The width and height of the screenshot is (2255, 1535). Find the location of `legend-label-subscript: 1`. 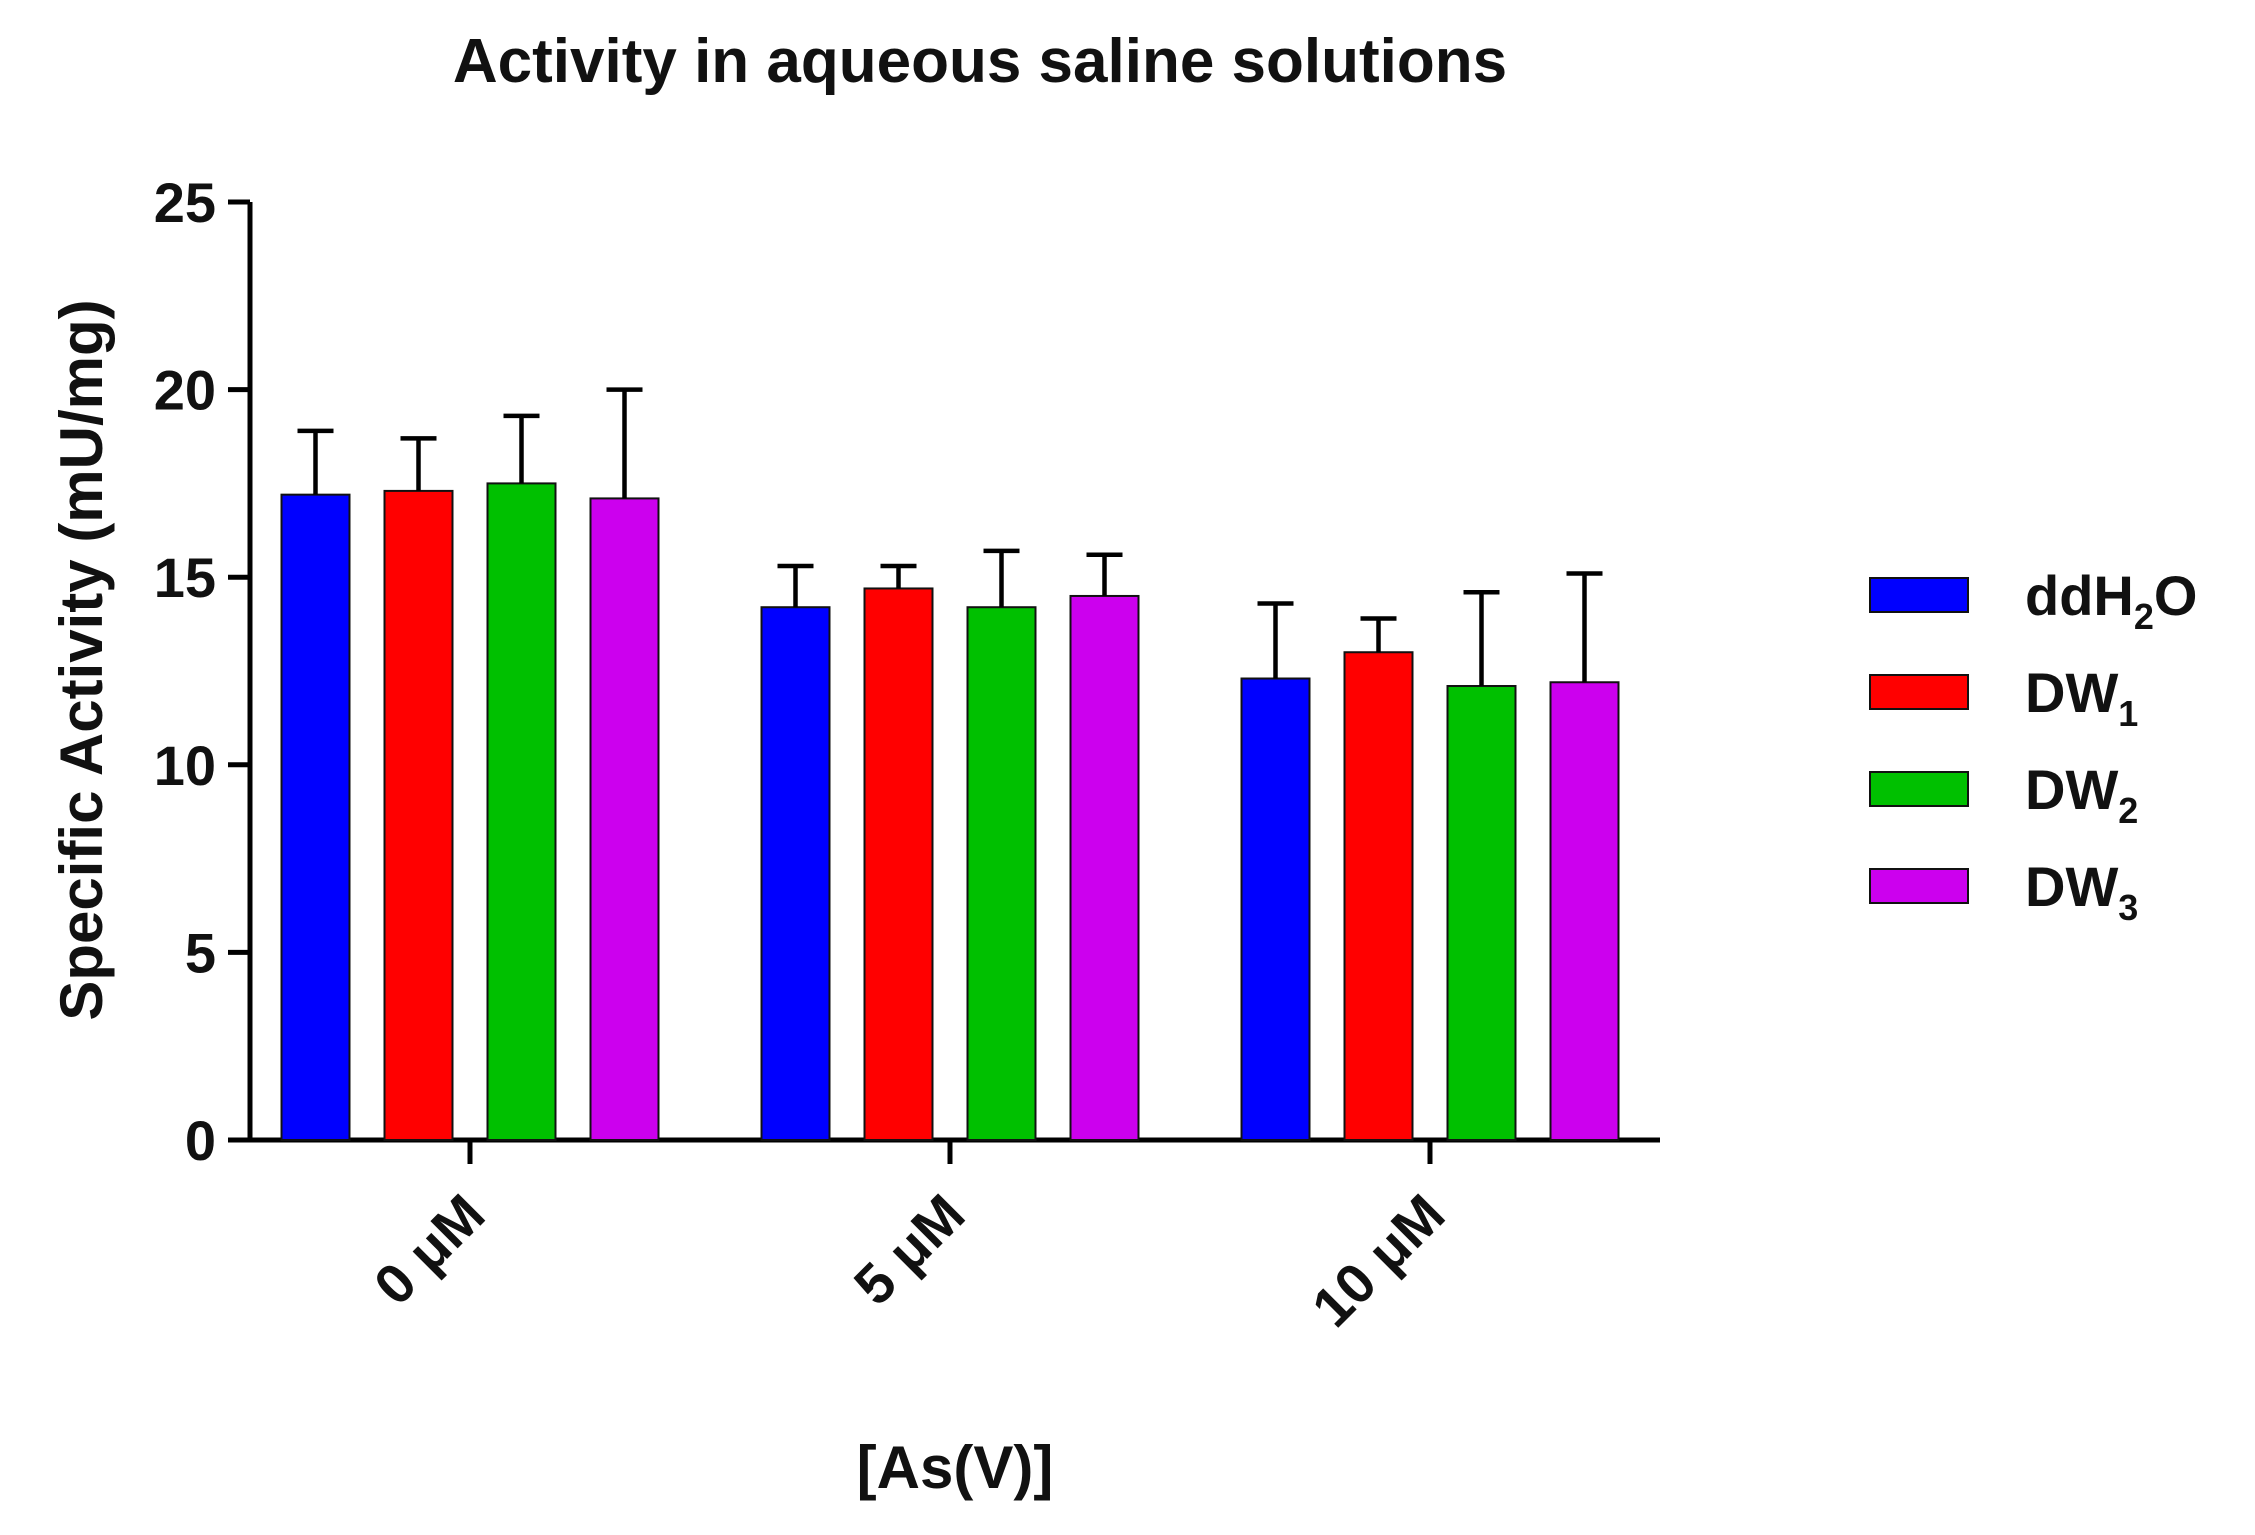

legend-label-subscript: 1 is located at coordinates (2128, 713).